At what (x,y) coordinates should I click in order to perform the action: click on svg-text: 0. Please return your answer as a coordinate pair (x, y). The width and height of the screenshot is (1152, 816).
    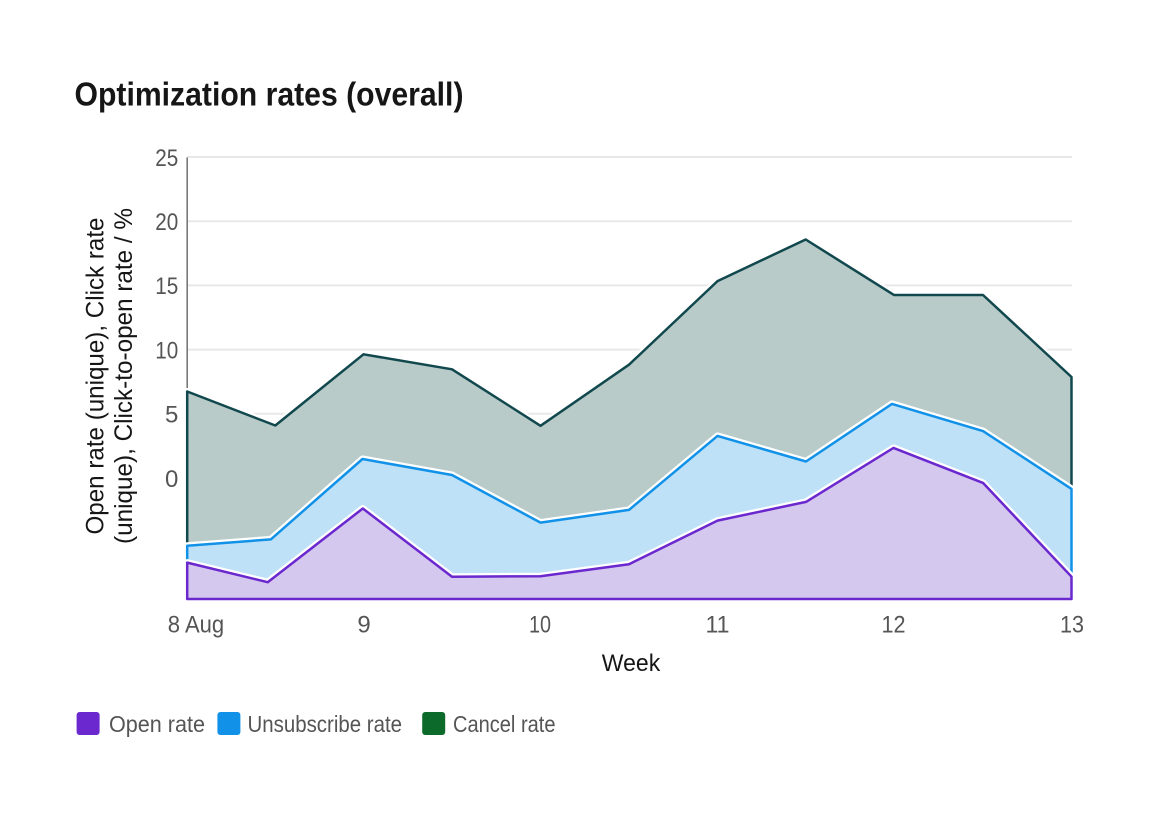
    Looking at the image, I should click on (171, 479).